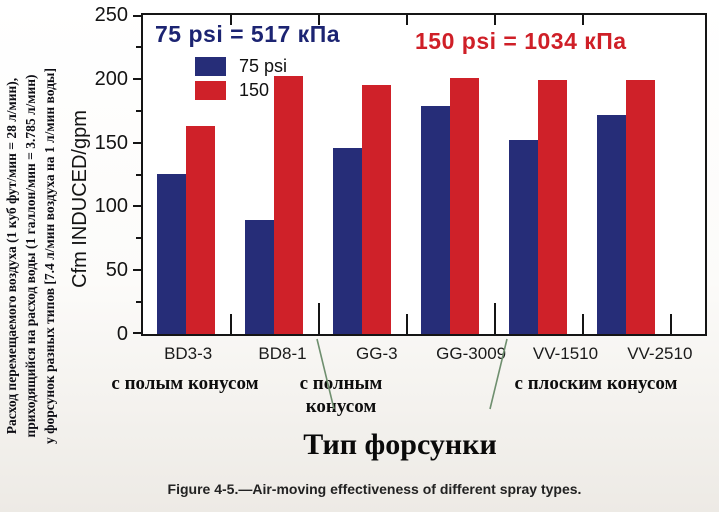 Image resolution: width=719 pixels, height=512 pixels. What do you see at coordinates (263, 65) in the screenshot?
I see `legend-label-75psi: 75 psi` at bounding box center [263, 65].